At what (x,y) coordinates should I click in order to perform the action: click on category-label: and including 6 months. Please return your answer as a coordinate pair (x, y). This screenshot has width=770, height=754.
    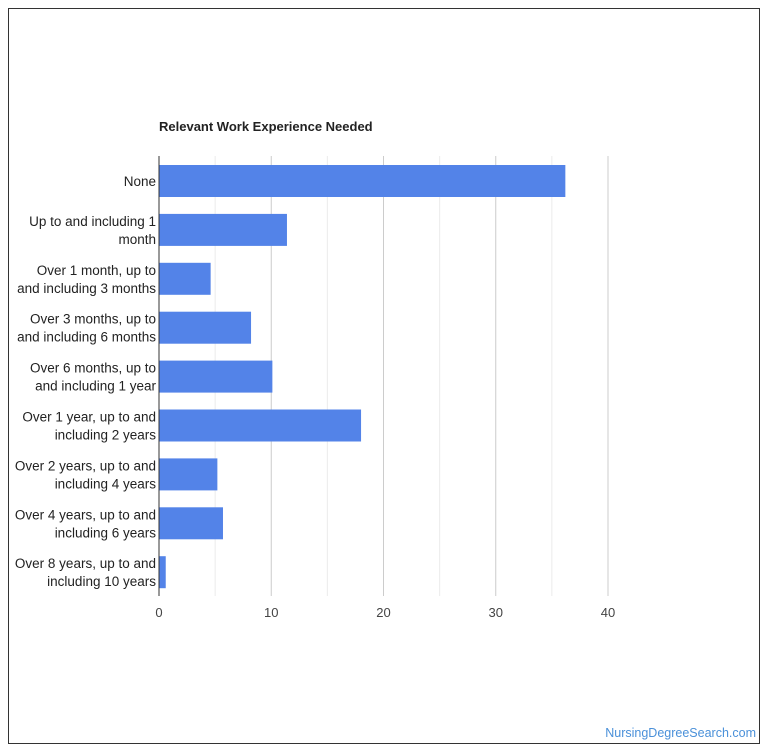
    Looking at the image, I should click on (86, 337).